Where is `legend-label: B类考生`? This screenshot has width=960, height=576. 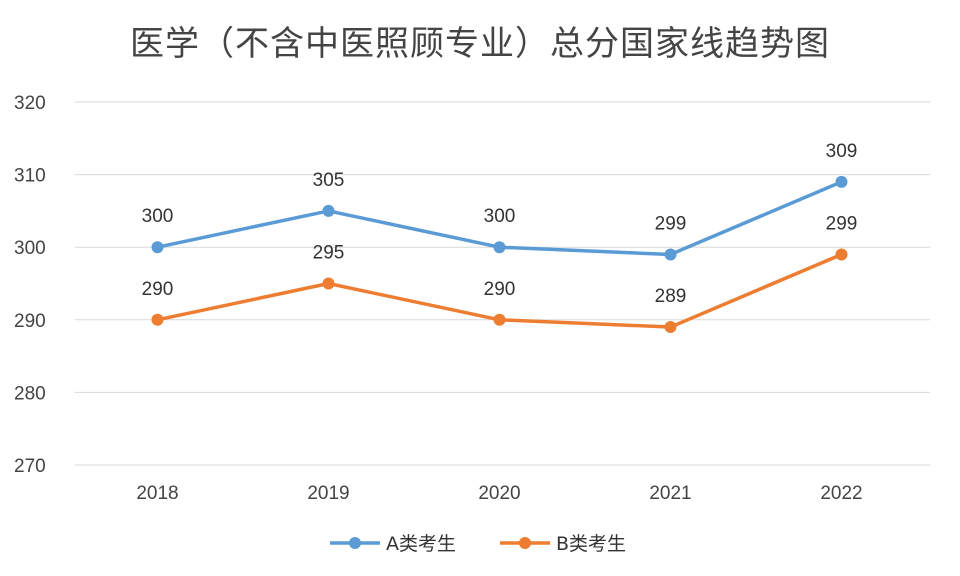
legend-label: B类考生 is located at coordinates (591, 544).